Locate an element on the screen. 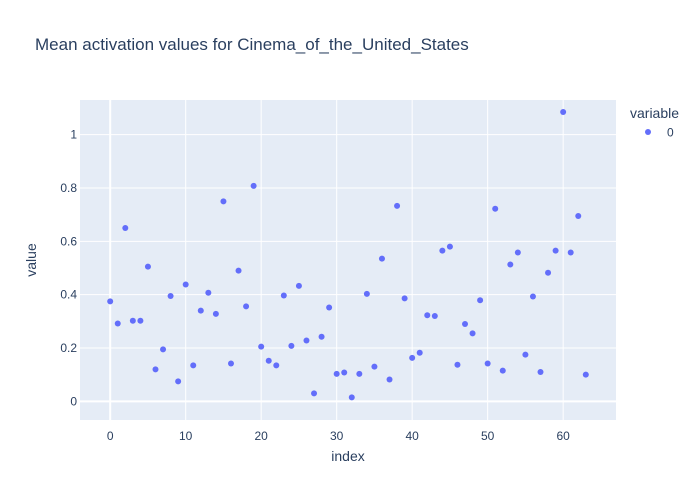  x-tick-label: 30 is located at coordinates (337, 436).